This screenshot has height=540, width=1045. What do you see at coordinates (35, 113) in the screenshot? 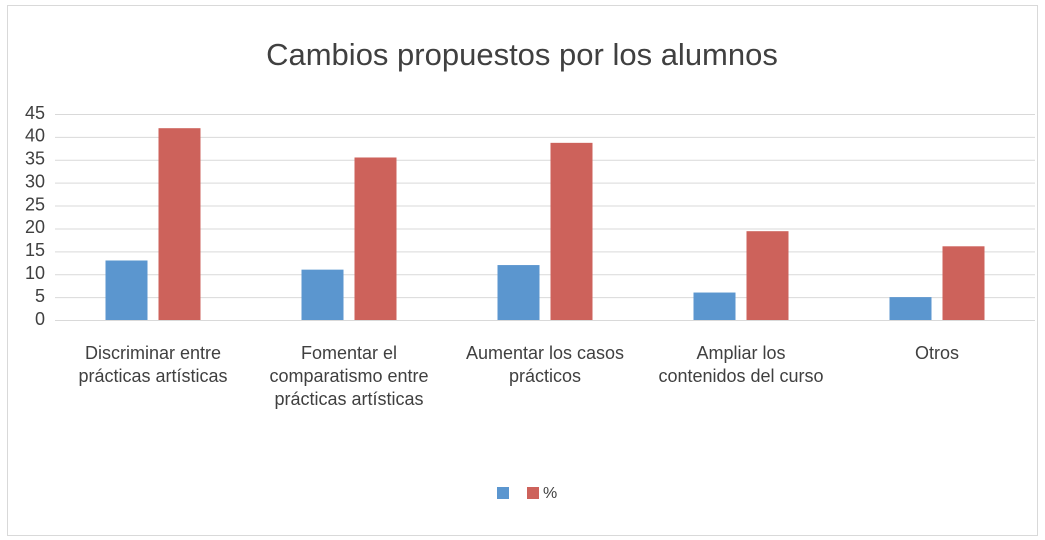
I see `y-tick-label: 45` at bounding box center [35, 113].